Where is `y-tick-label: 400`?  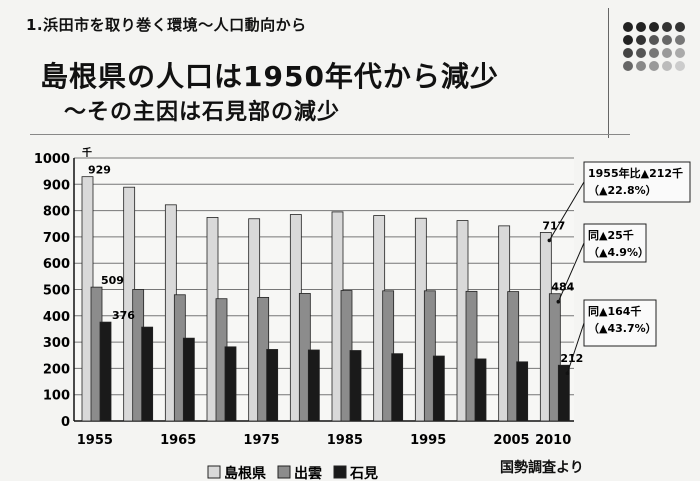
y-tick-label: 400 is located at coordinates (56, 317).